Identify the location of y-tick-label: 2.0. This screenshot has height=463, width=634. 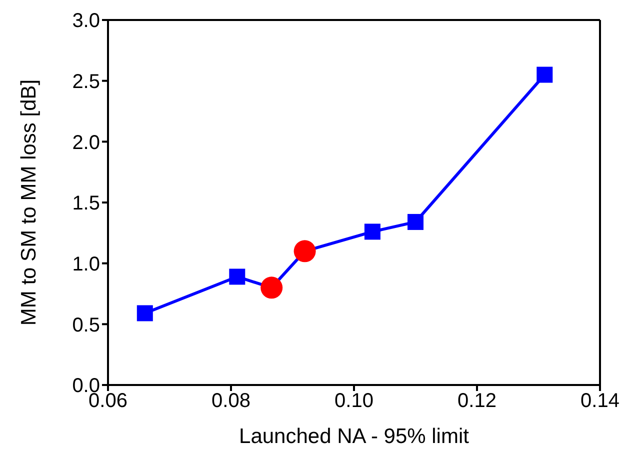
(86, 143).